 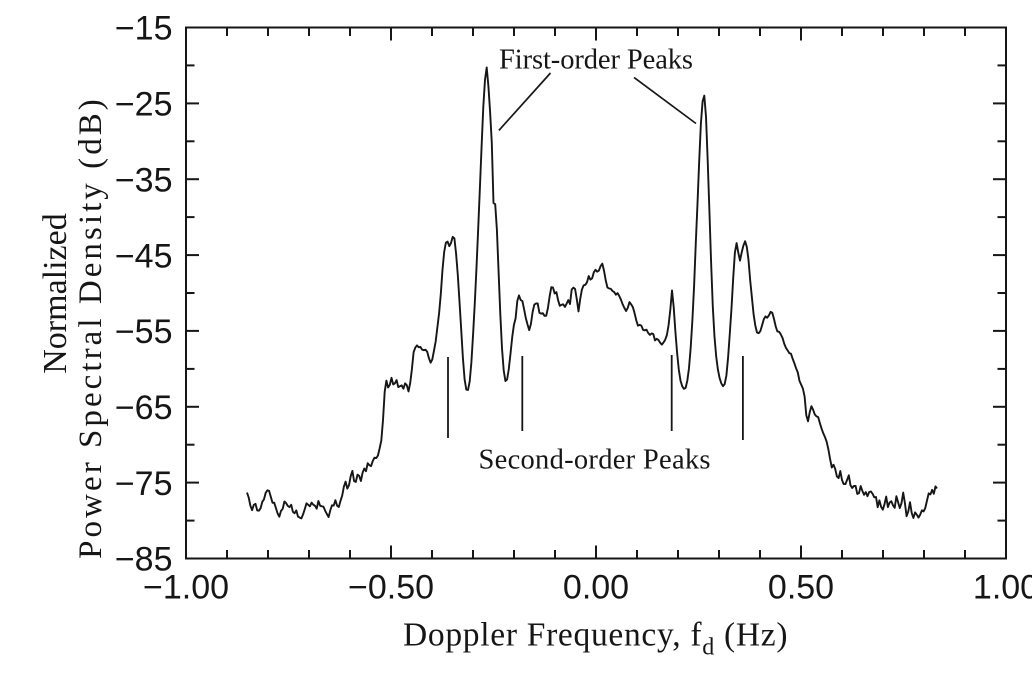 What do you see at coordinates (55, 293) in the screenshot?
I see `svg-text: Normalized` at bounding box center [55, 293].